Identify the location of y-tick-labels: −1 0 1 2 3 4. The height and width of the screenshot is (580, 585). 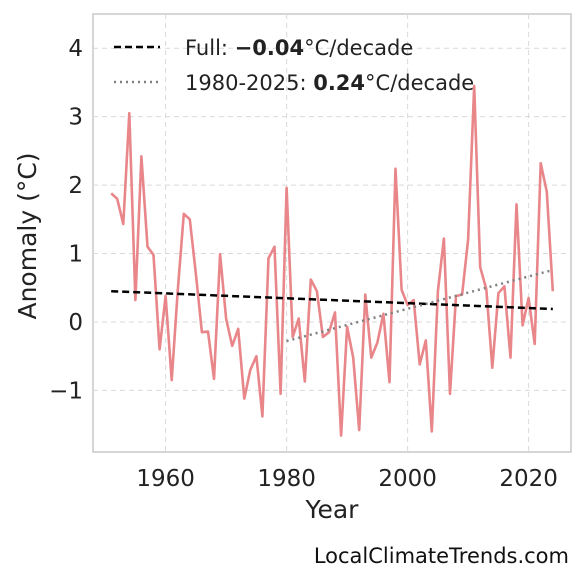
(66, 220).